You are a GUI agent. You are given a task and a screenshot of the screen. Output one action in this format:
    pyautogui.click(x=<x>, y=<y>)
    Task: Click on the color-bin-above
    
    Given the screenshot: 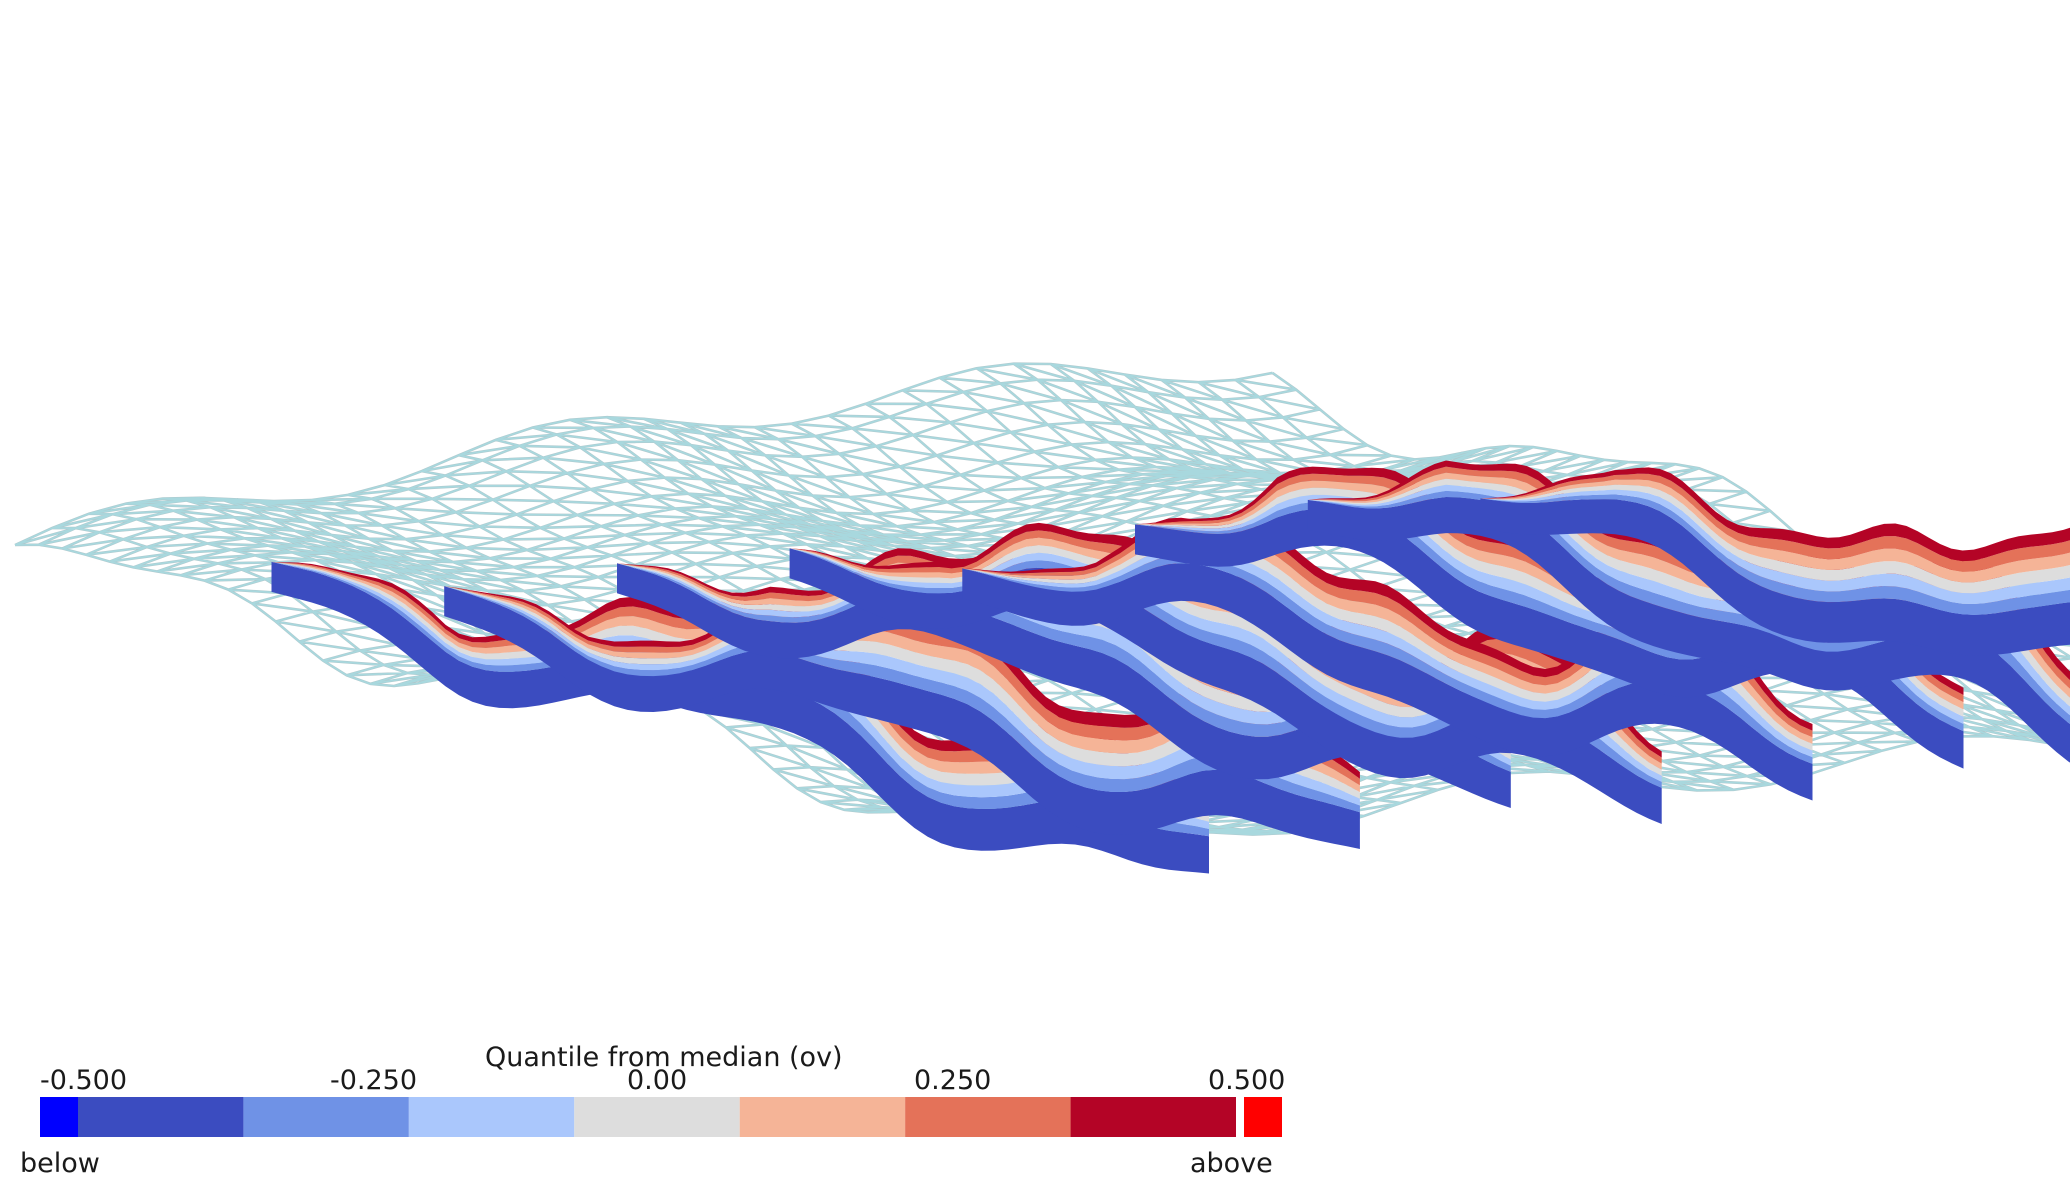 What is the action you would take?
    pyautogui.click(x=1263, y=1117)
    